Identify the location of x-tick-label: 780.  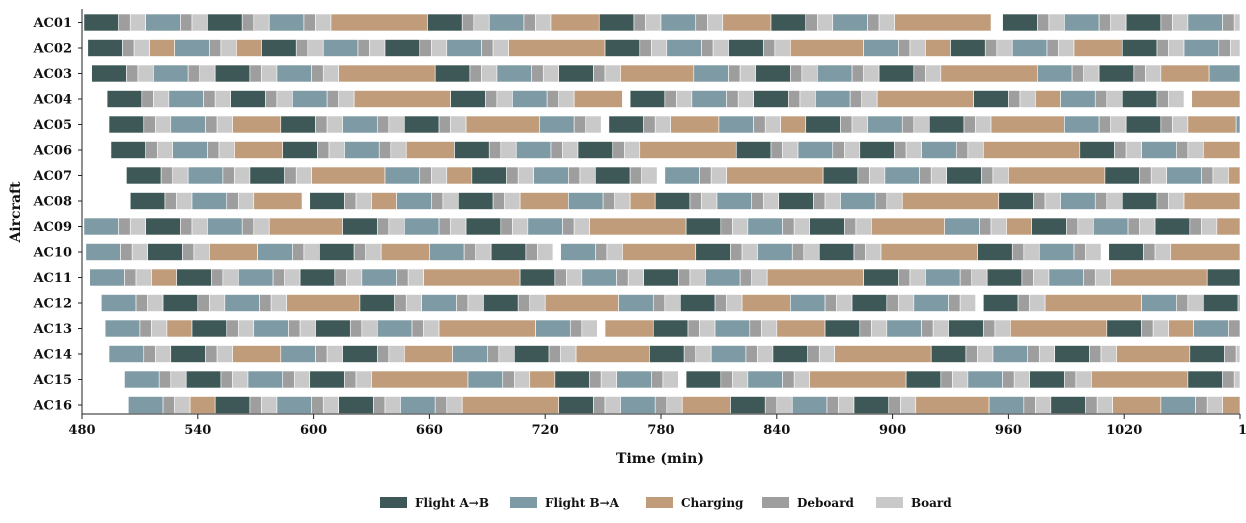
(660, 430).